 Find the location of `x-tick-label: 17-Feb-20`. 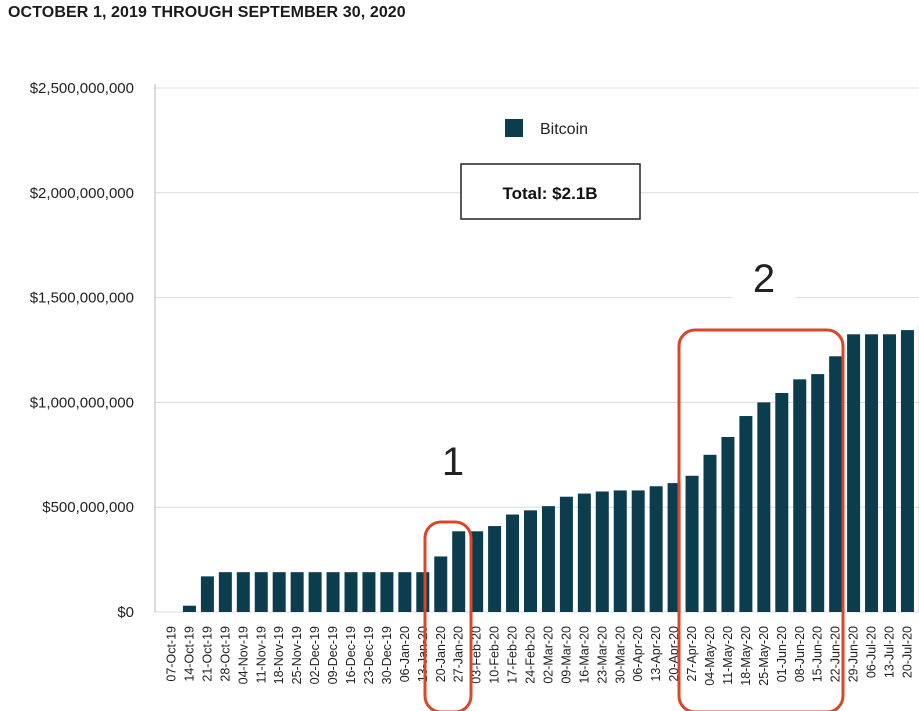

x-tick-label: 17-Feb-20 is located at coordinates (513, 655).